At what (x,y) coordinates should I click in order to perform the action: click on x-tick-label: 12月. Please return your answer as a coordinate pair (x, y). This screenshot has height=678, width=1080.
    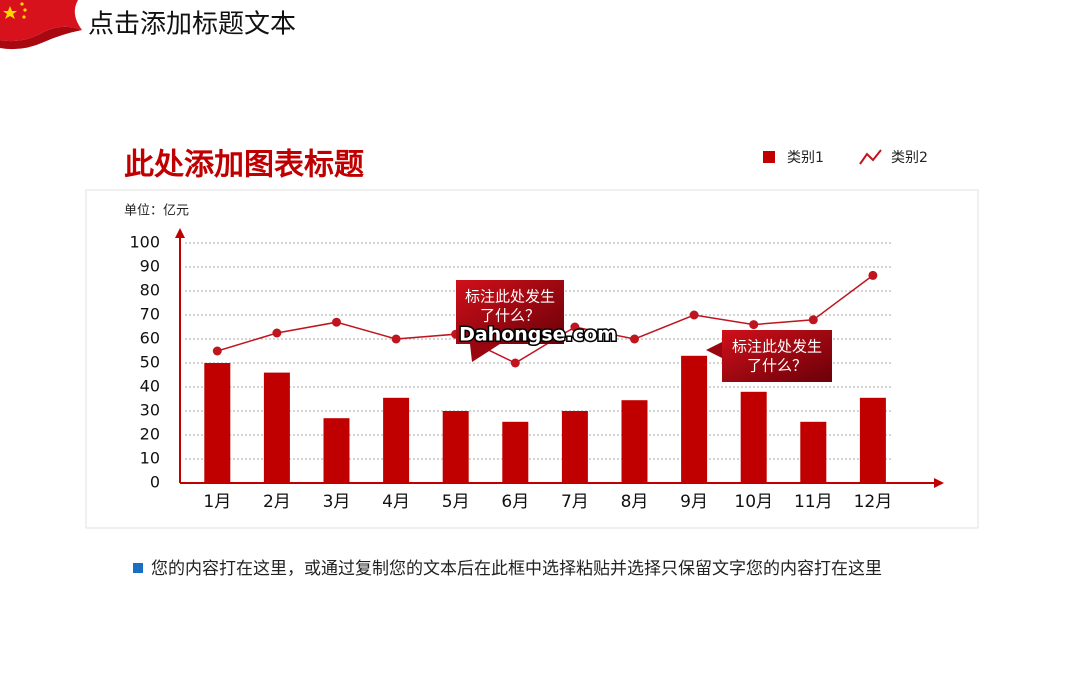
    Looking at the image, I should click on (873, 502).